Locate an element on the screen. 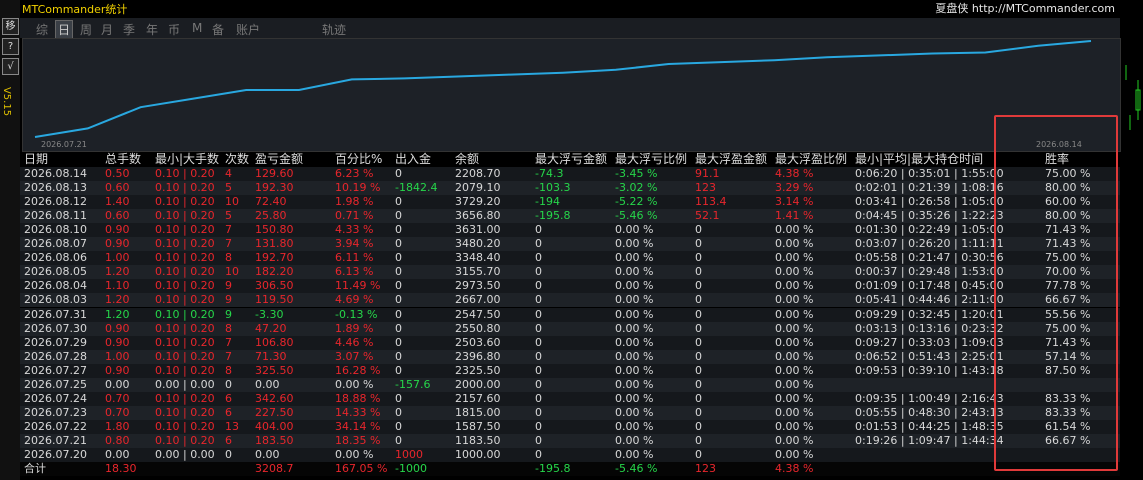 The width and height of the screenshot is (1143, 480). table-cell: 3.29 % is located at coordinates (794, 188).